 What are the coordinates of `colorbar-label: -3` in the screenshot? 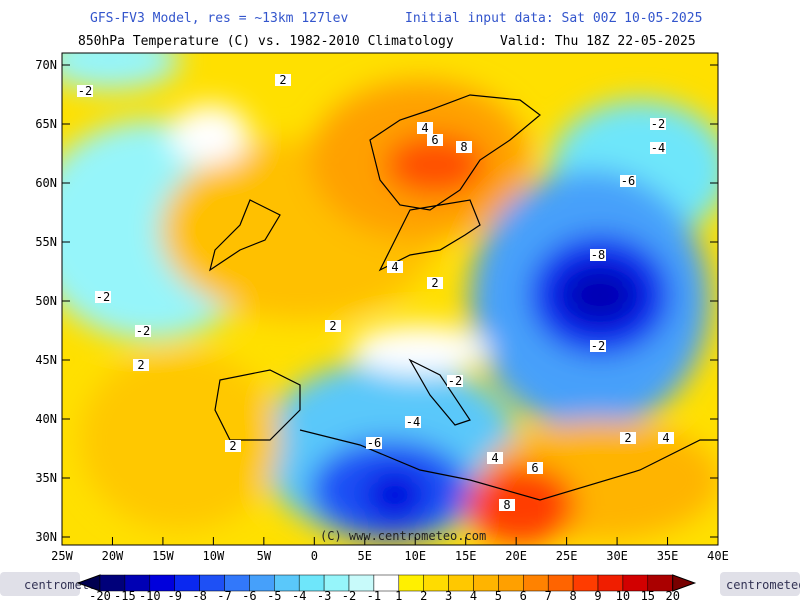 It's located at (324, 594).